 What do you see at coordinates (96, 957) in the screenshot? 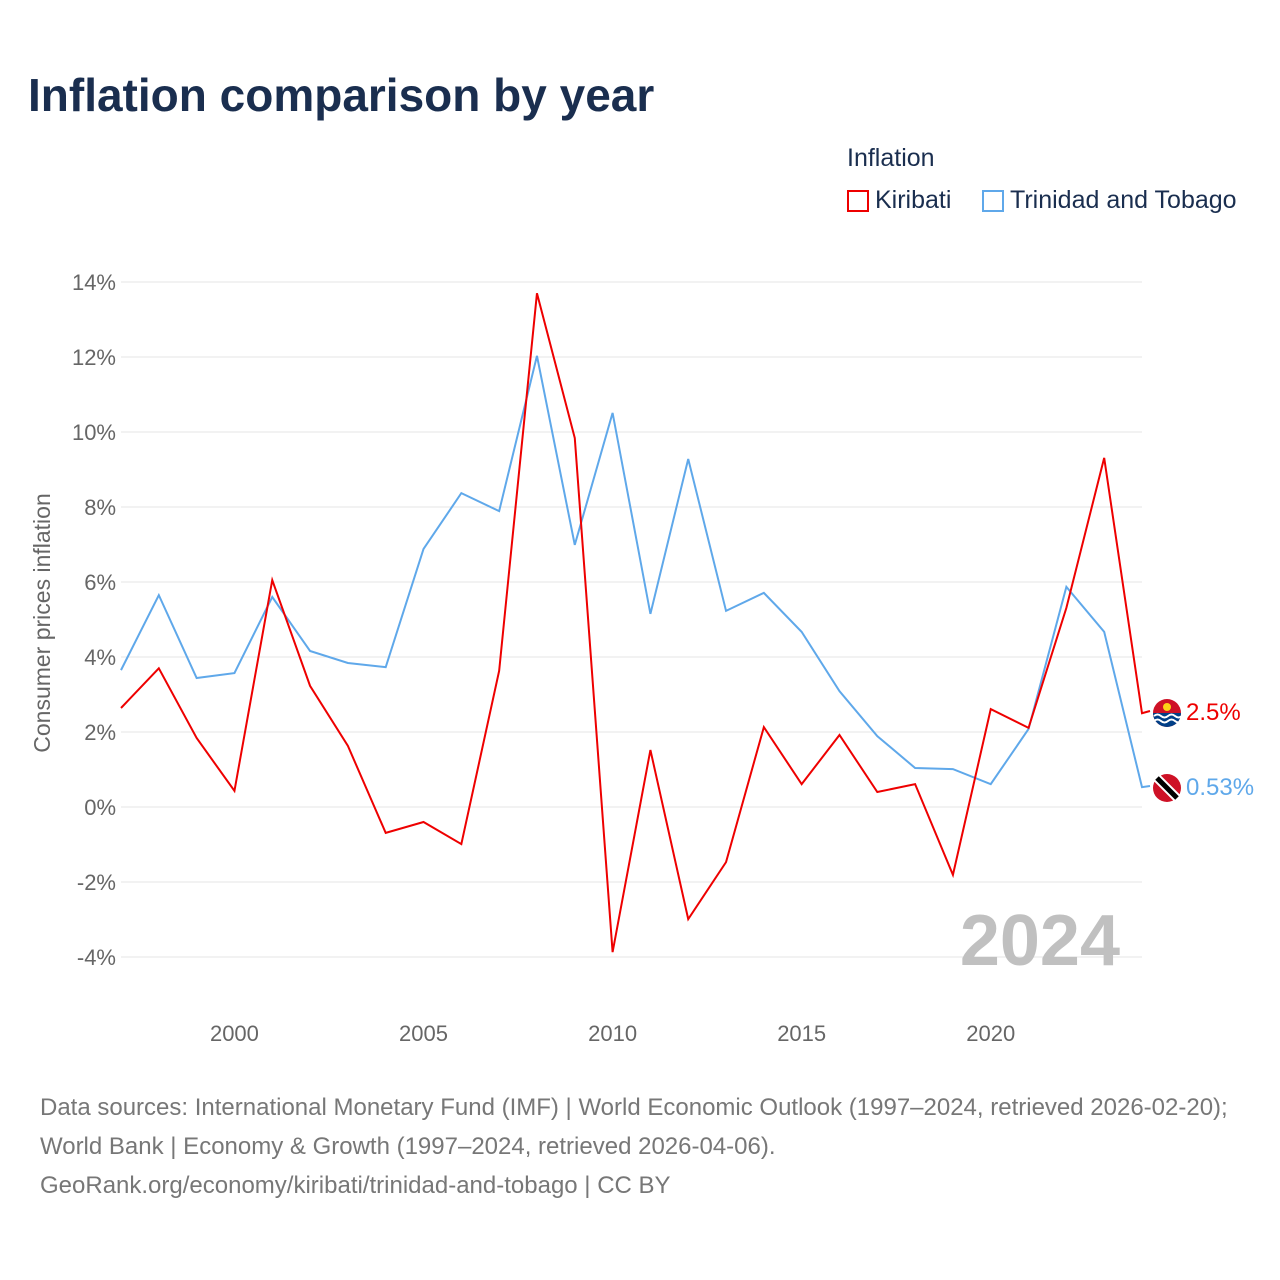
I see `y-tick-label: -4%` at bounding box center [96, 957].